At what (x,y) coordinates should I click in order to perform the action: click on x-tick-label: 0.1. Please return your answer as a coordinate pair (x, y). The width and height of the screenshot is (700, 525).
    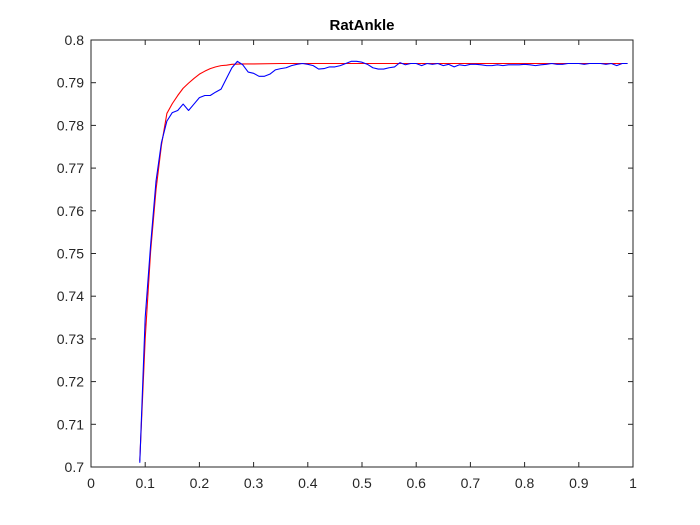
    Looking at the image, I should click on (145, 483).